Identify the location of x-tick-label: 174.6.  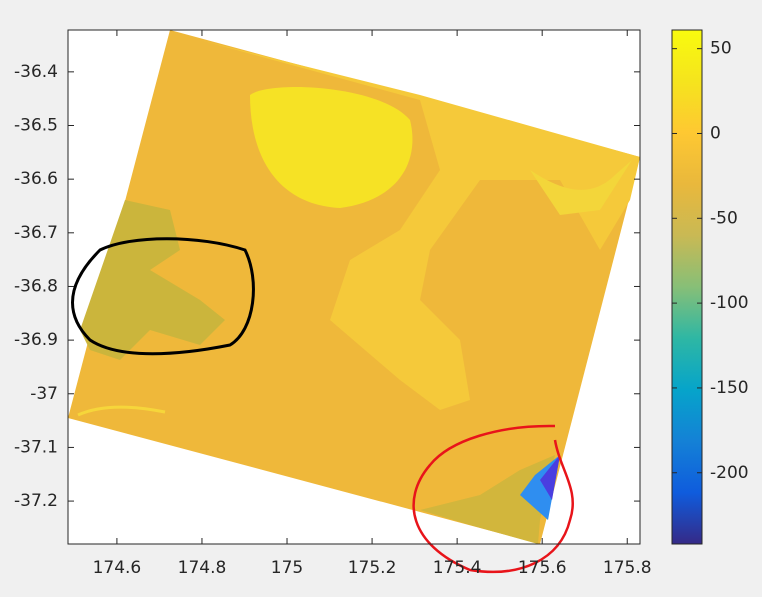
(117, 568).